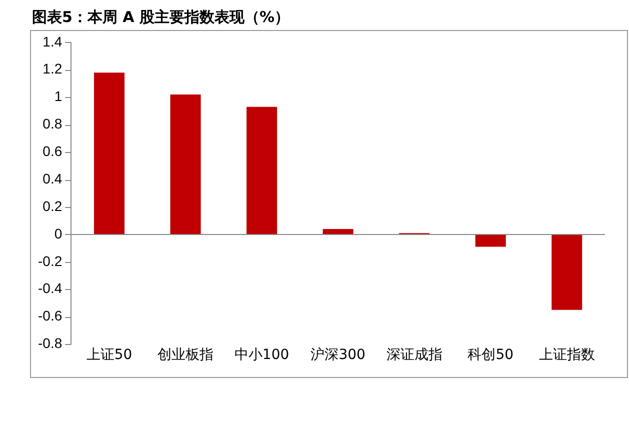  I want to click on x-tick-label: 沪深300, so click(338, 355).